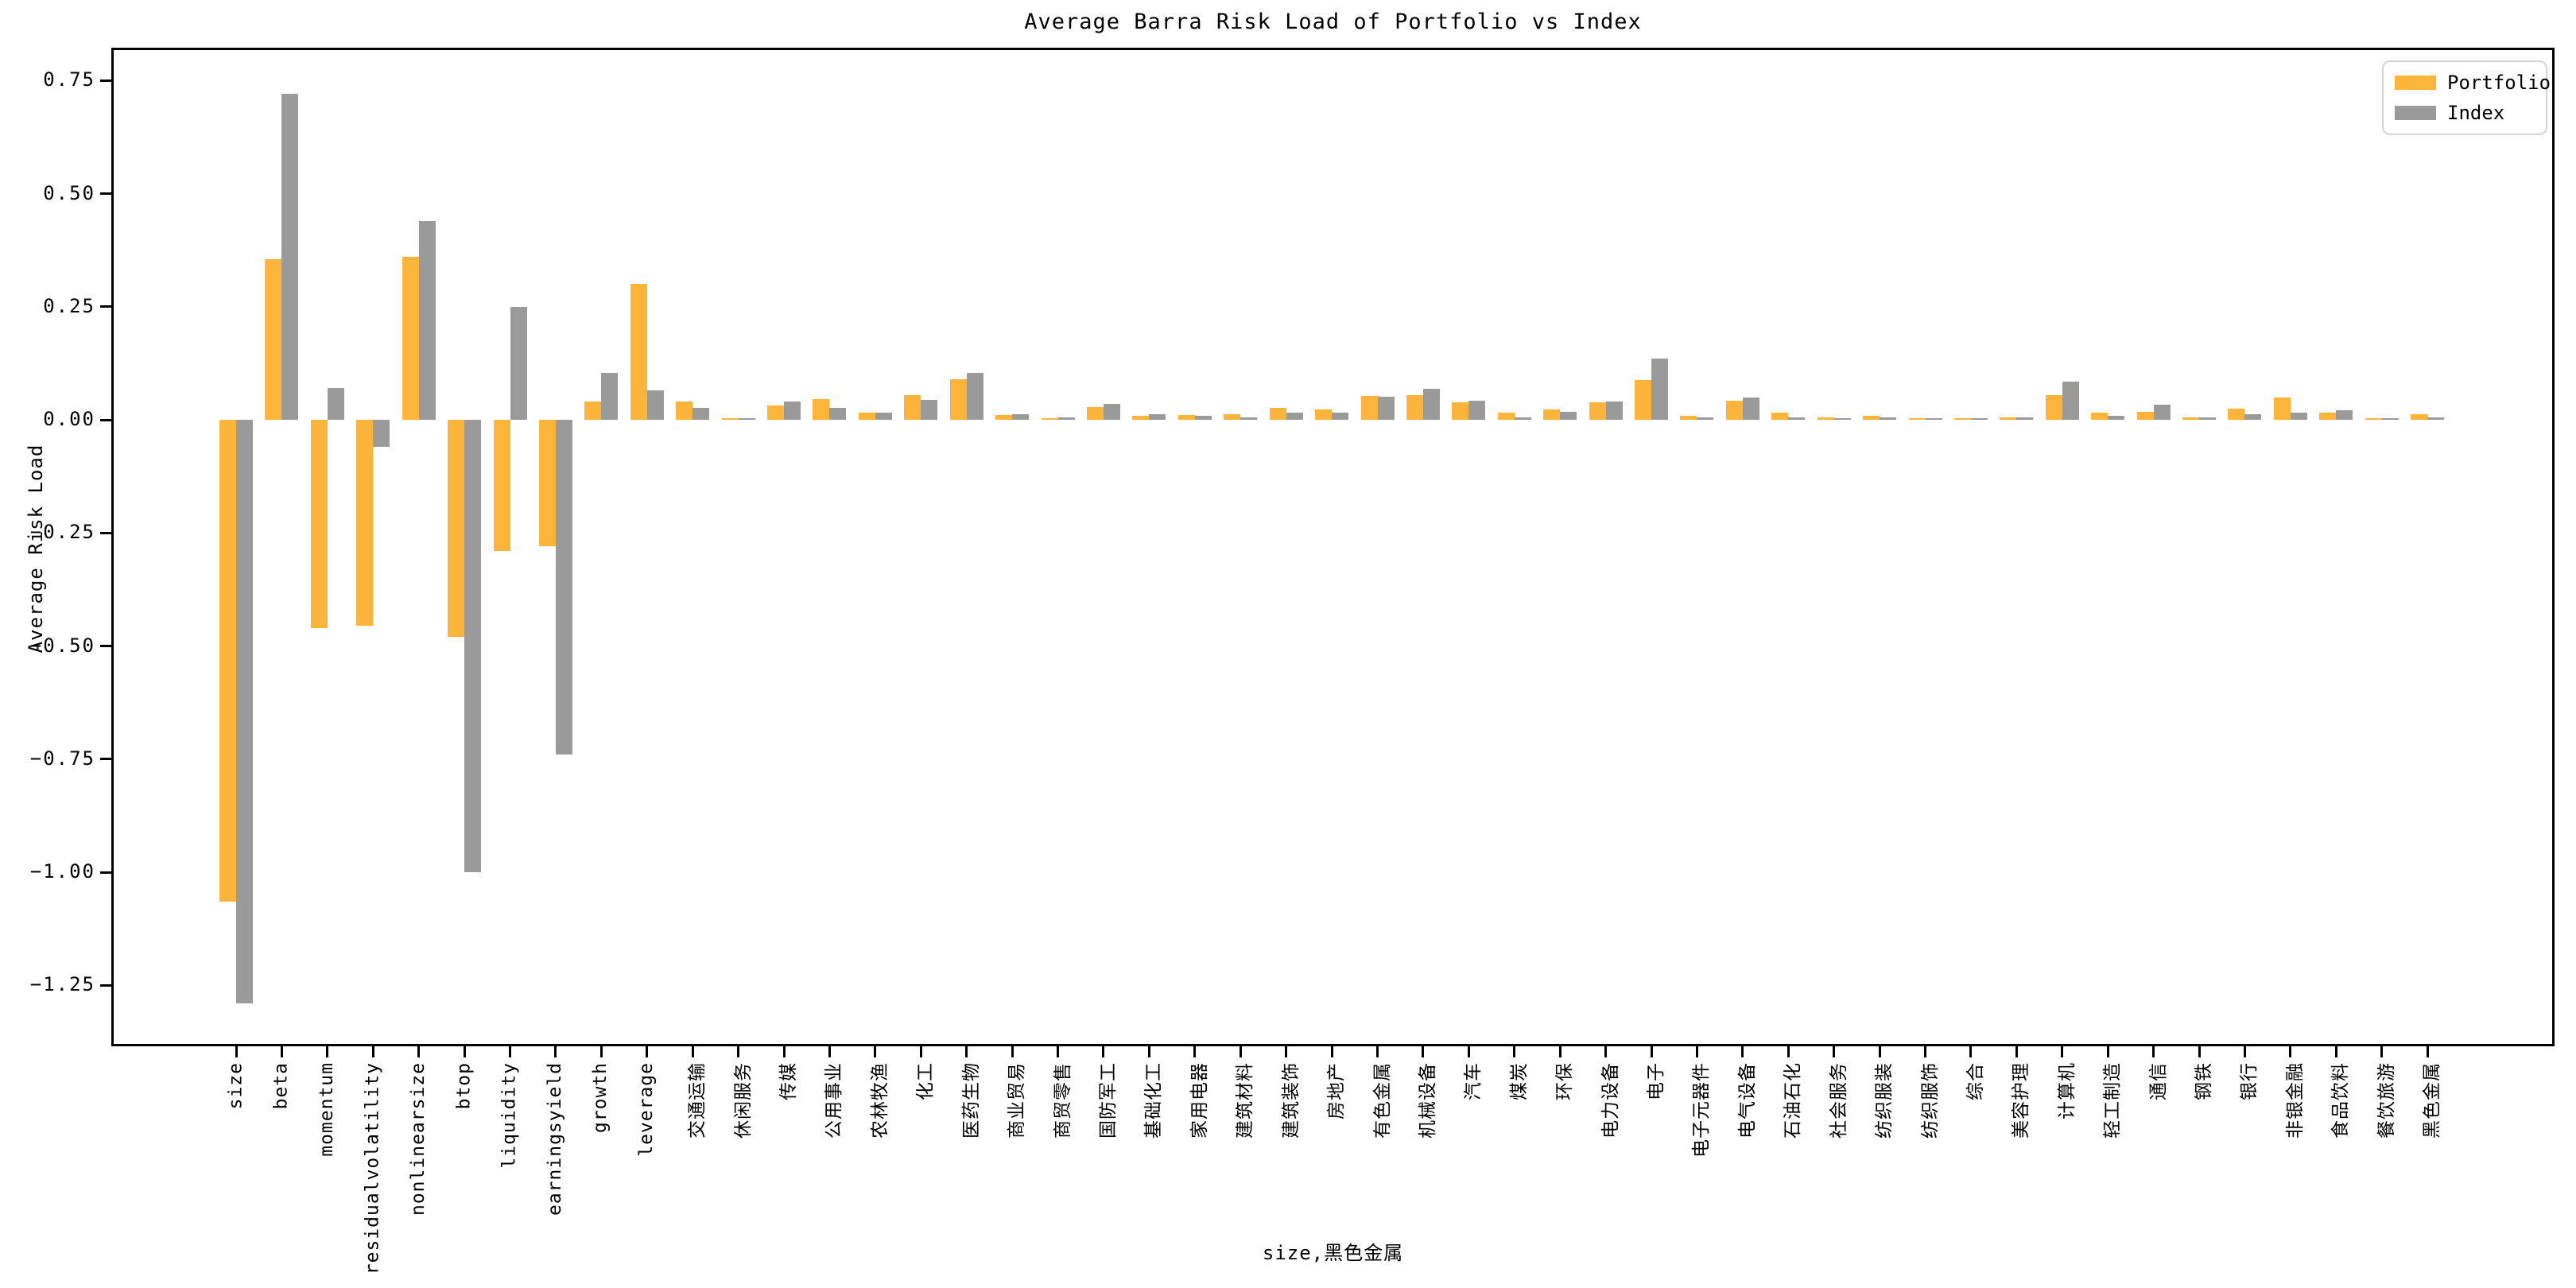  Describe the element at coordinates (1688, 418) in the screenshot. I see `bar-portfolio-电子元器件` at that location.